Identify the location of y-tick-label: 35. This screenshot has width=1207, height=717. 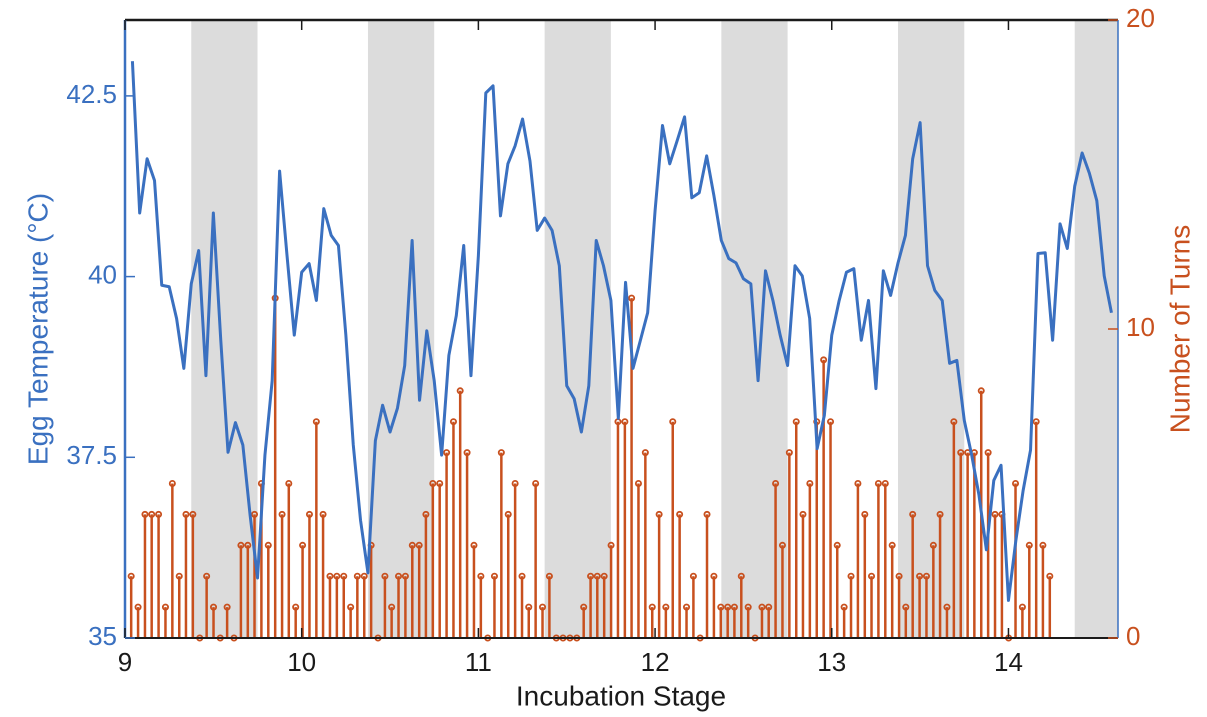
(102, 636).